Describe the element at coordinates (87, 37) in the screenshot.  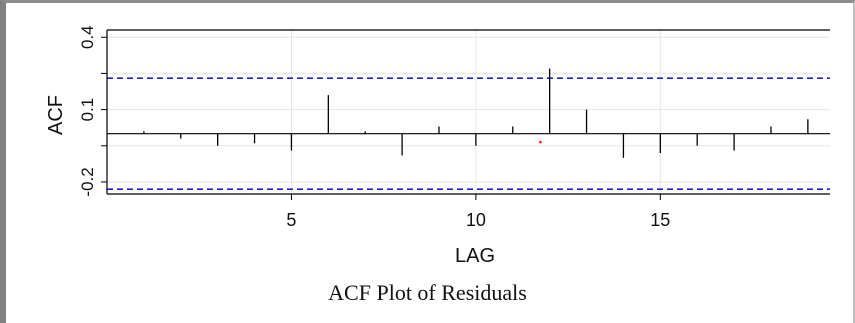
I see `y-tick-label: 0.4` at that location.